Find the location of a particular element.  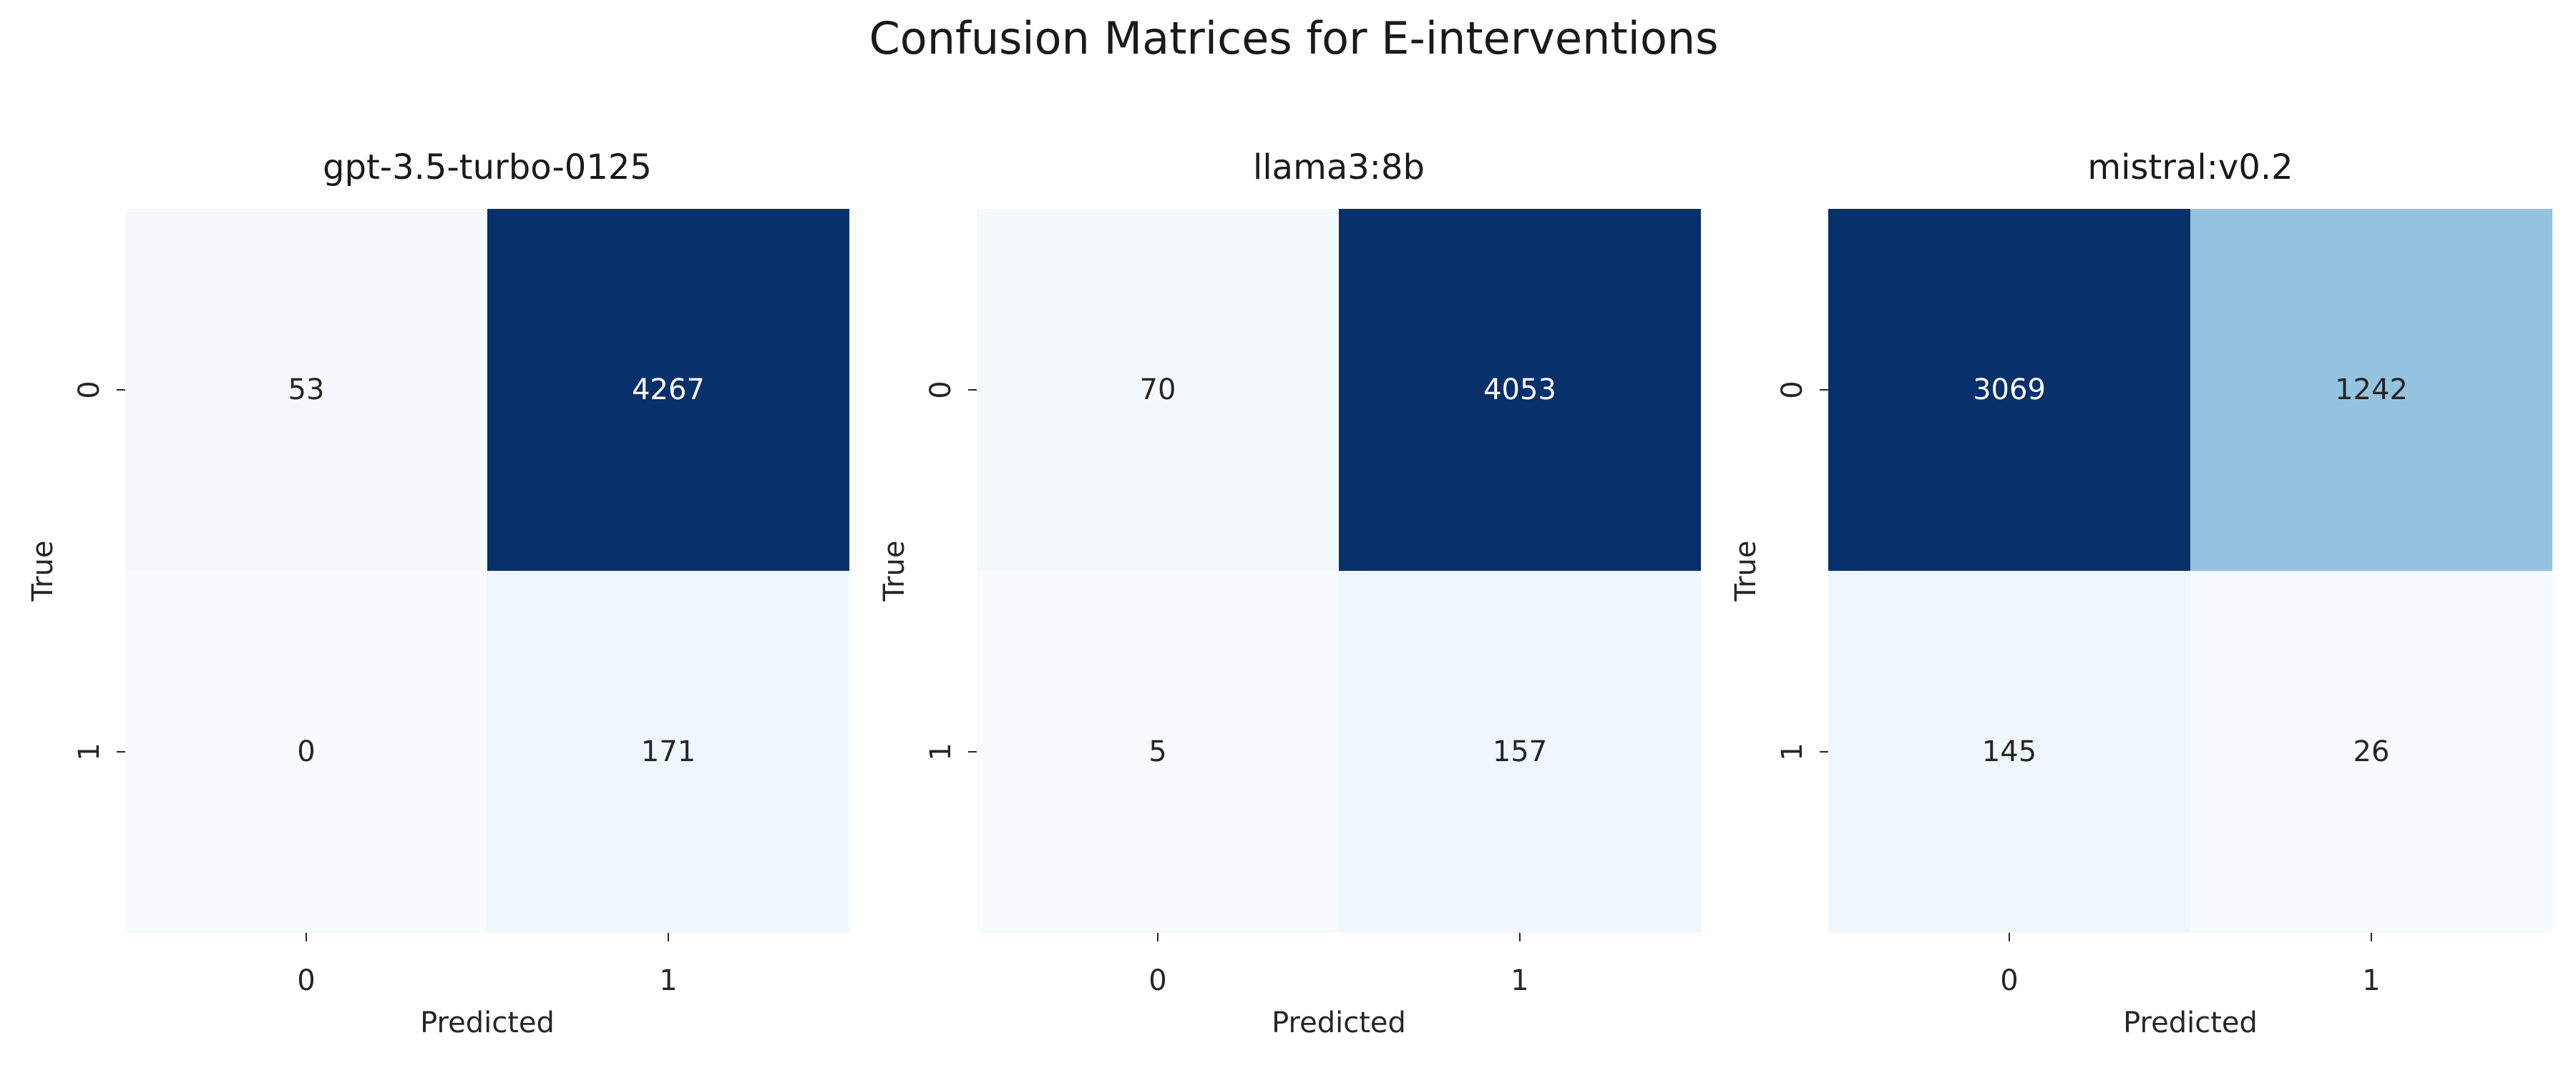

cell-value-label: 4053 is located at coordinates (1519, 389).